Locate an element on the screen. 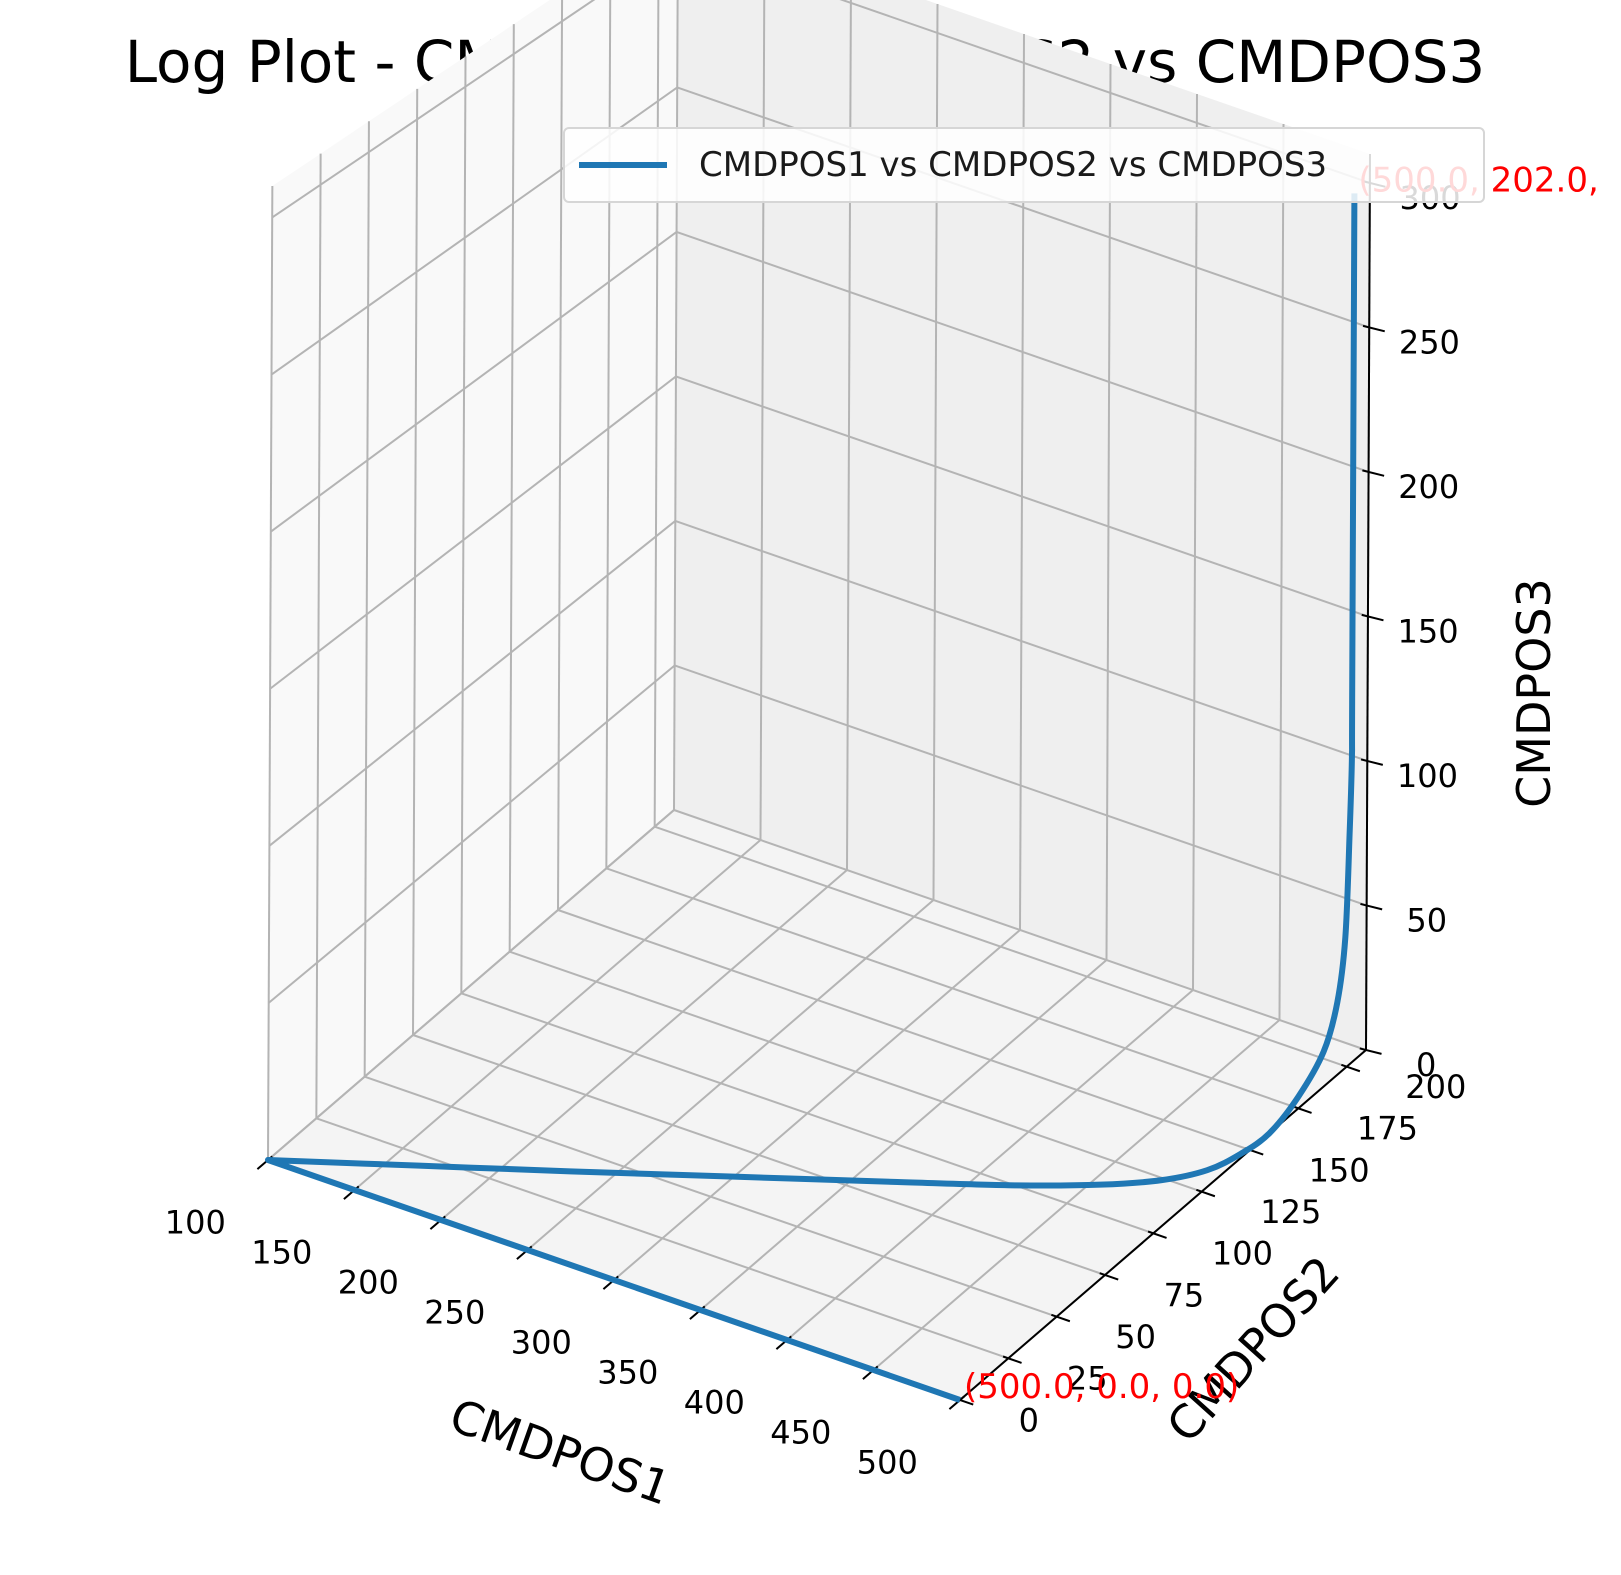 The height and width of the screenshot is (1575, 1621). tick-label: 125 is located at coordinates (1290, 1212).